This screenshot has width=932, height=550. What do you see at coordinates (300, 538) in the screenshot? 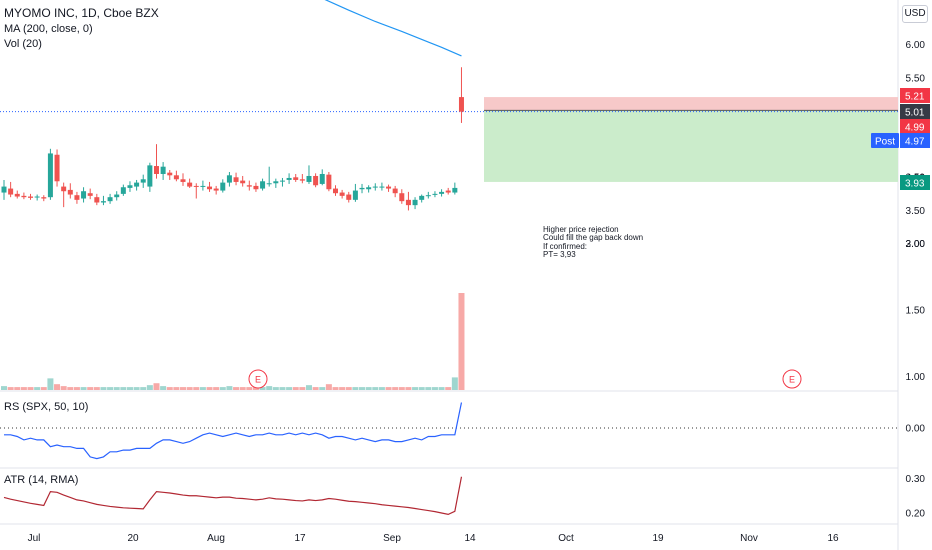
I see `time-tick-label: 17` at bounding box center [300, 538].